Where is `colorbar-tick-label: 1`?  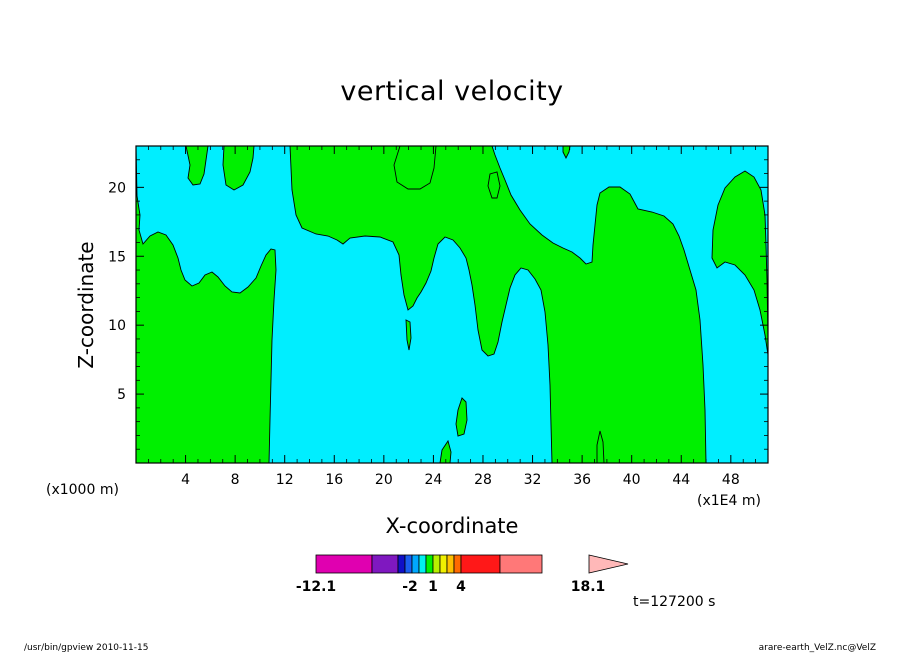 colorbar-tick-label: 1 is located at coordinates (433, 587).